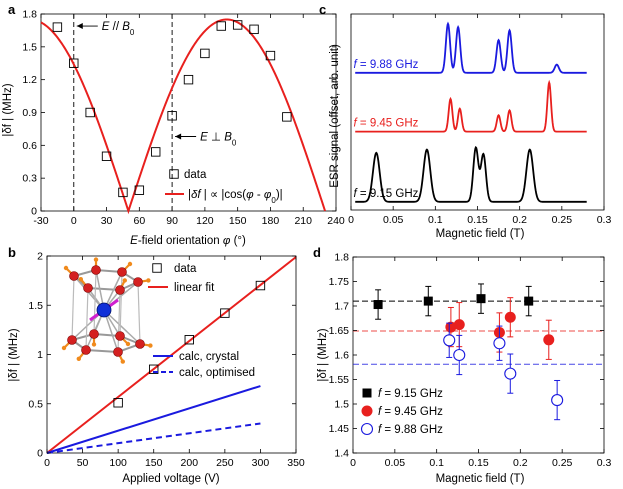  Describe the element at coordinates (189, 195) in the screenshot. I see `legend-label-fit-part: |` at that location.